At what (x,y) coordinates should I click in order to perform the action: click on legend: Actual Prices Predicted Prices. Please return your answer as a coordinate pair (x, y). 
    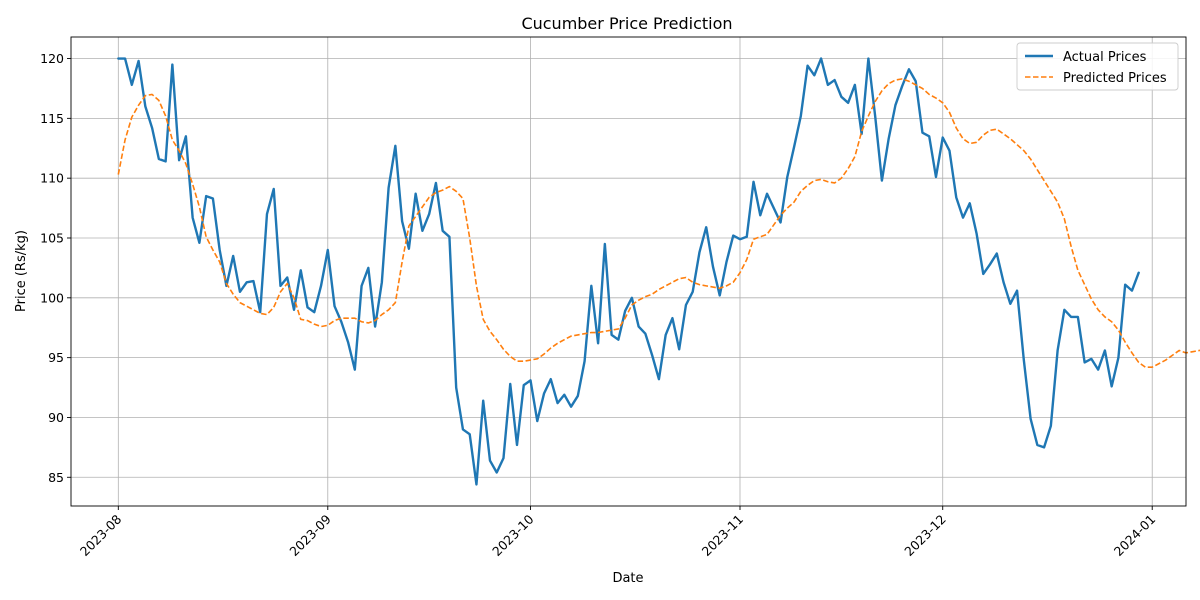
    Looking at the image, I should click on (1097, 66).